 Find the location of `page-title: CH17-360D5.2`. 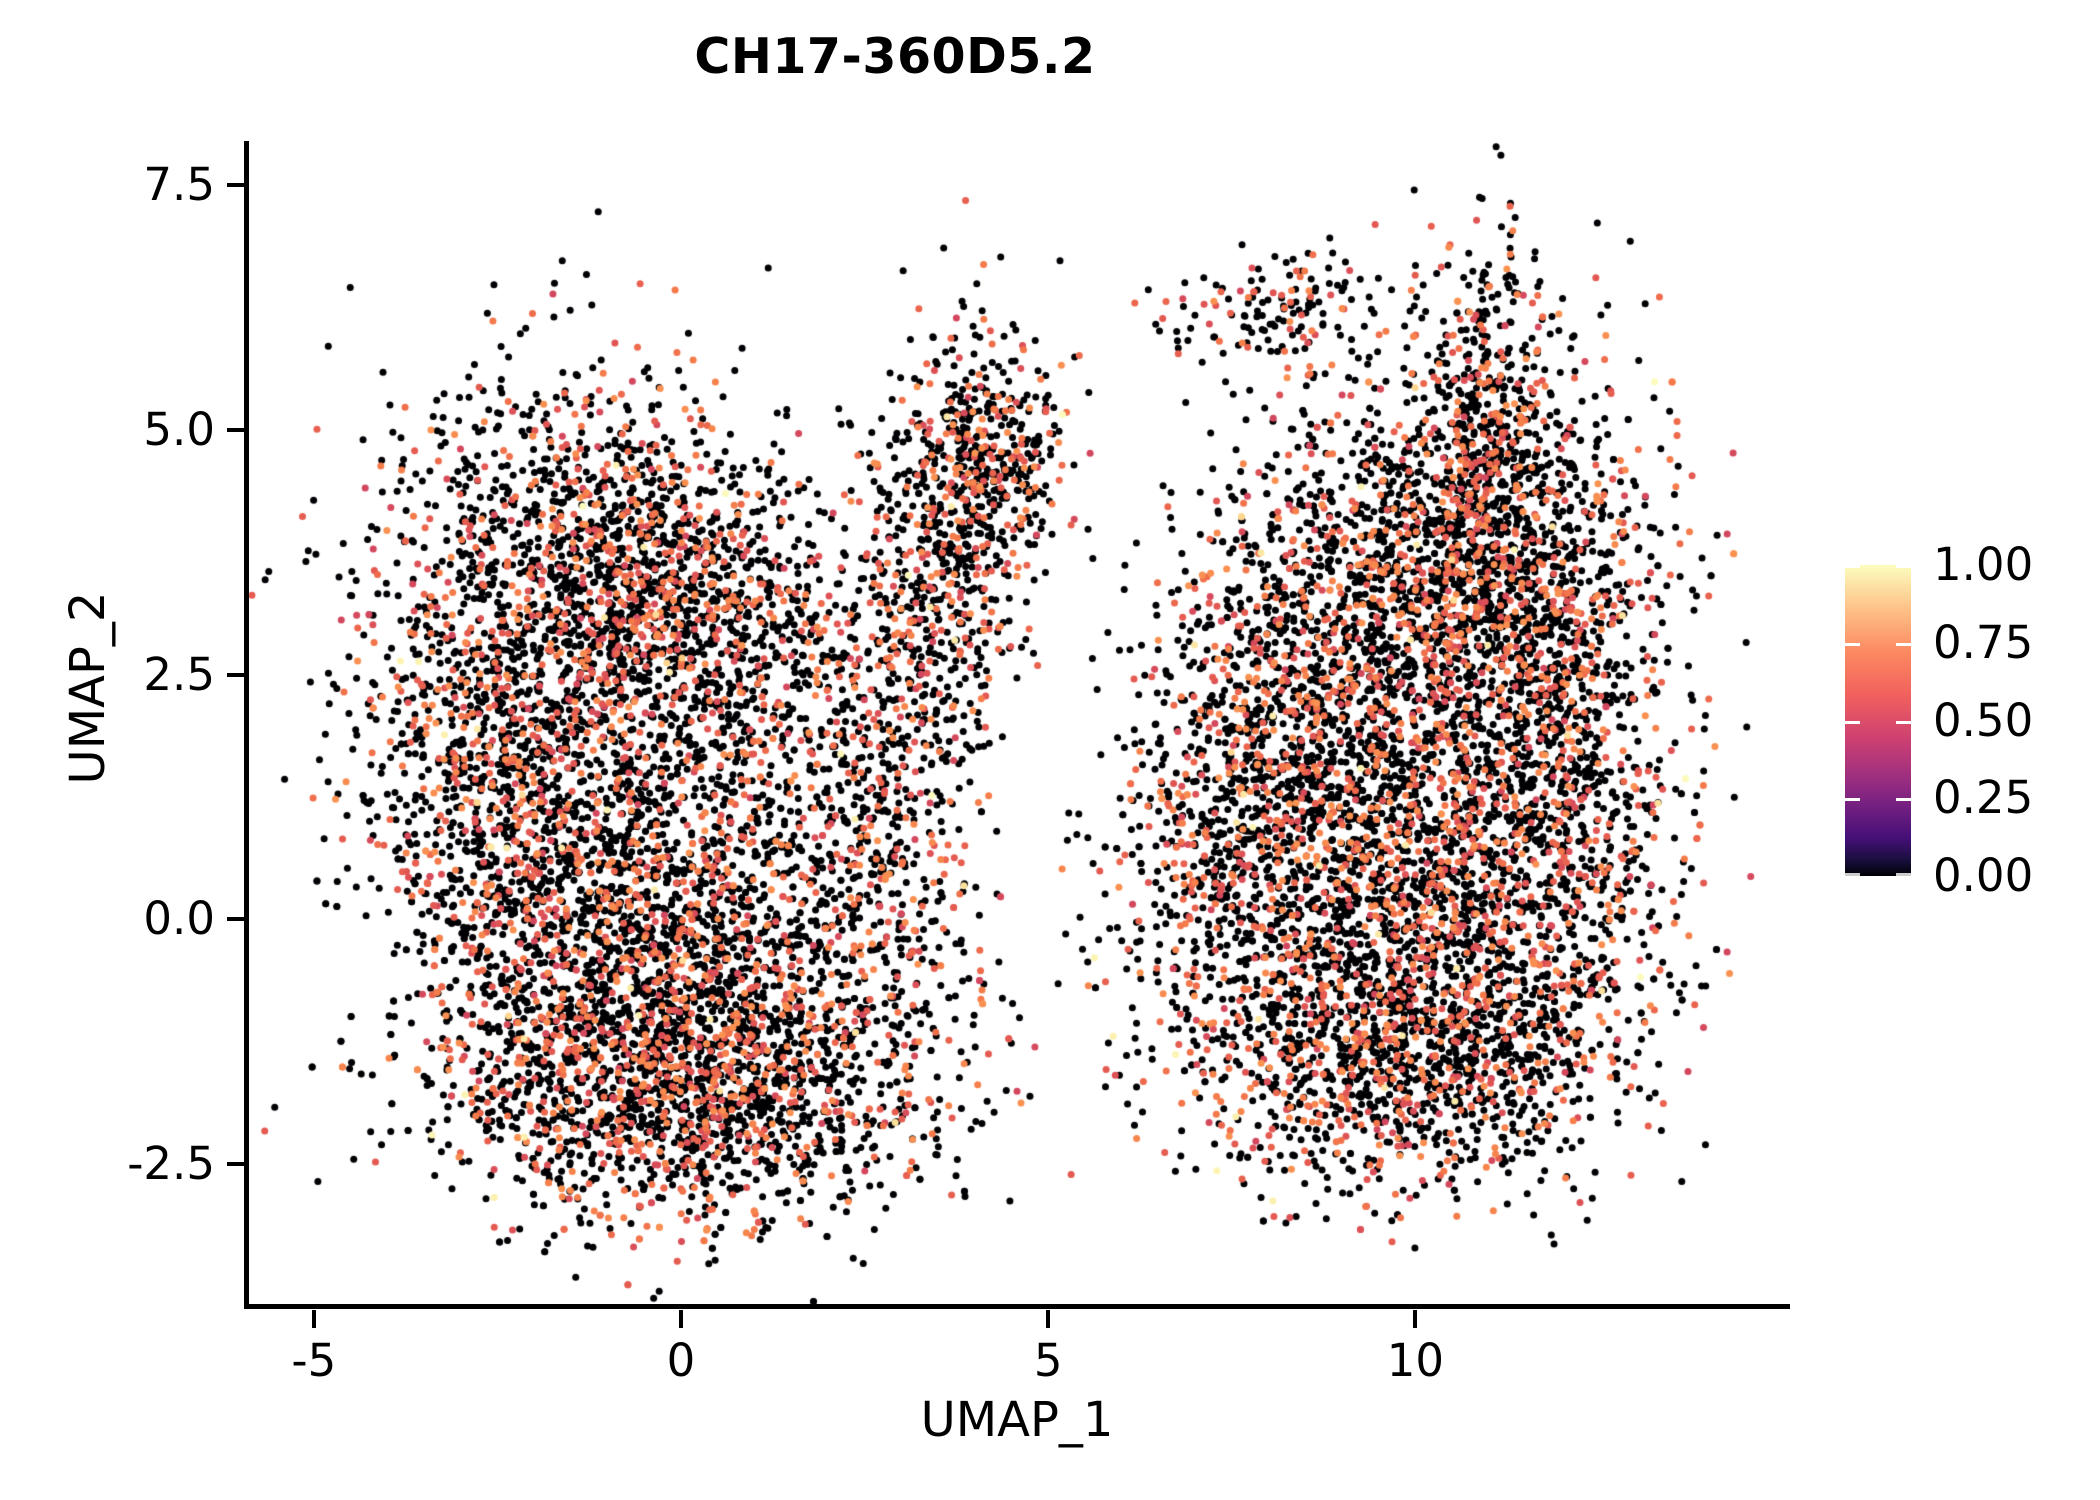

page-title: CH17-360D5.2 is located at coordinates (895, 56).